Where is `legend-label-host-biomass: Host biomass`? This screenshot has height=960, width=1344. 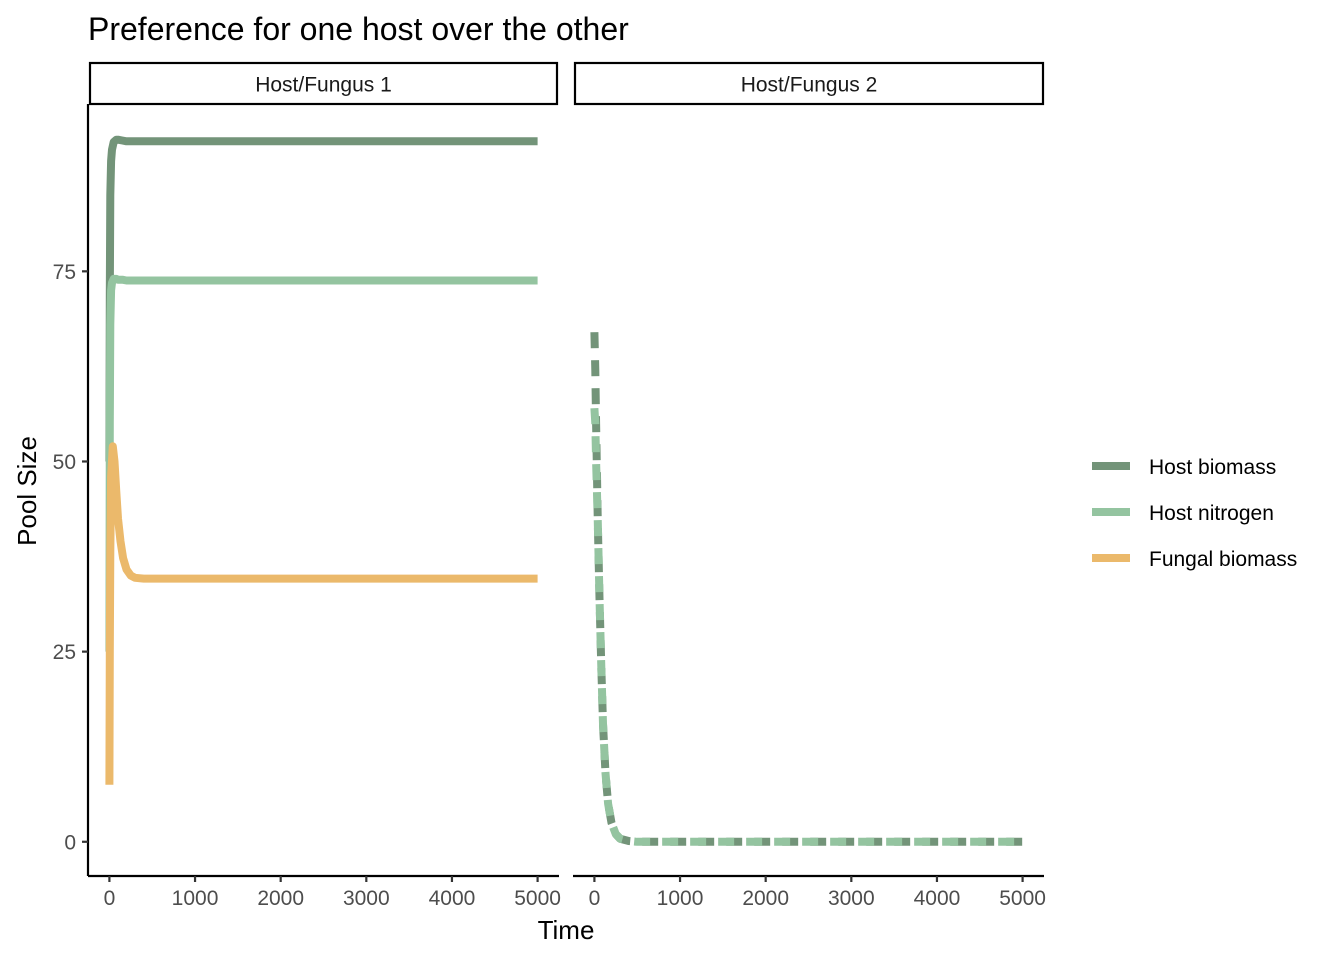 legend-label-host-biomass: Host biomass is located at coordinates (1212, 467).